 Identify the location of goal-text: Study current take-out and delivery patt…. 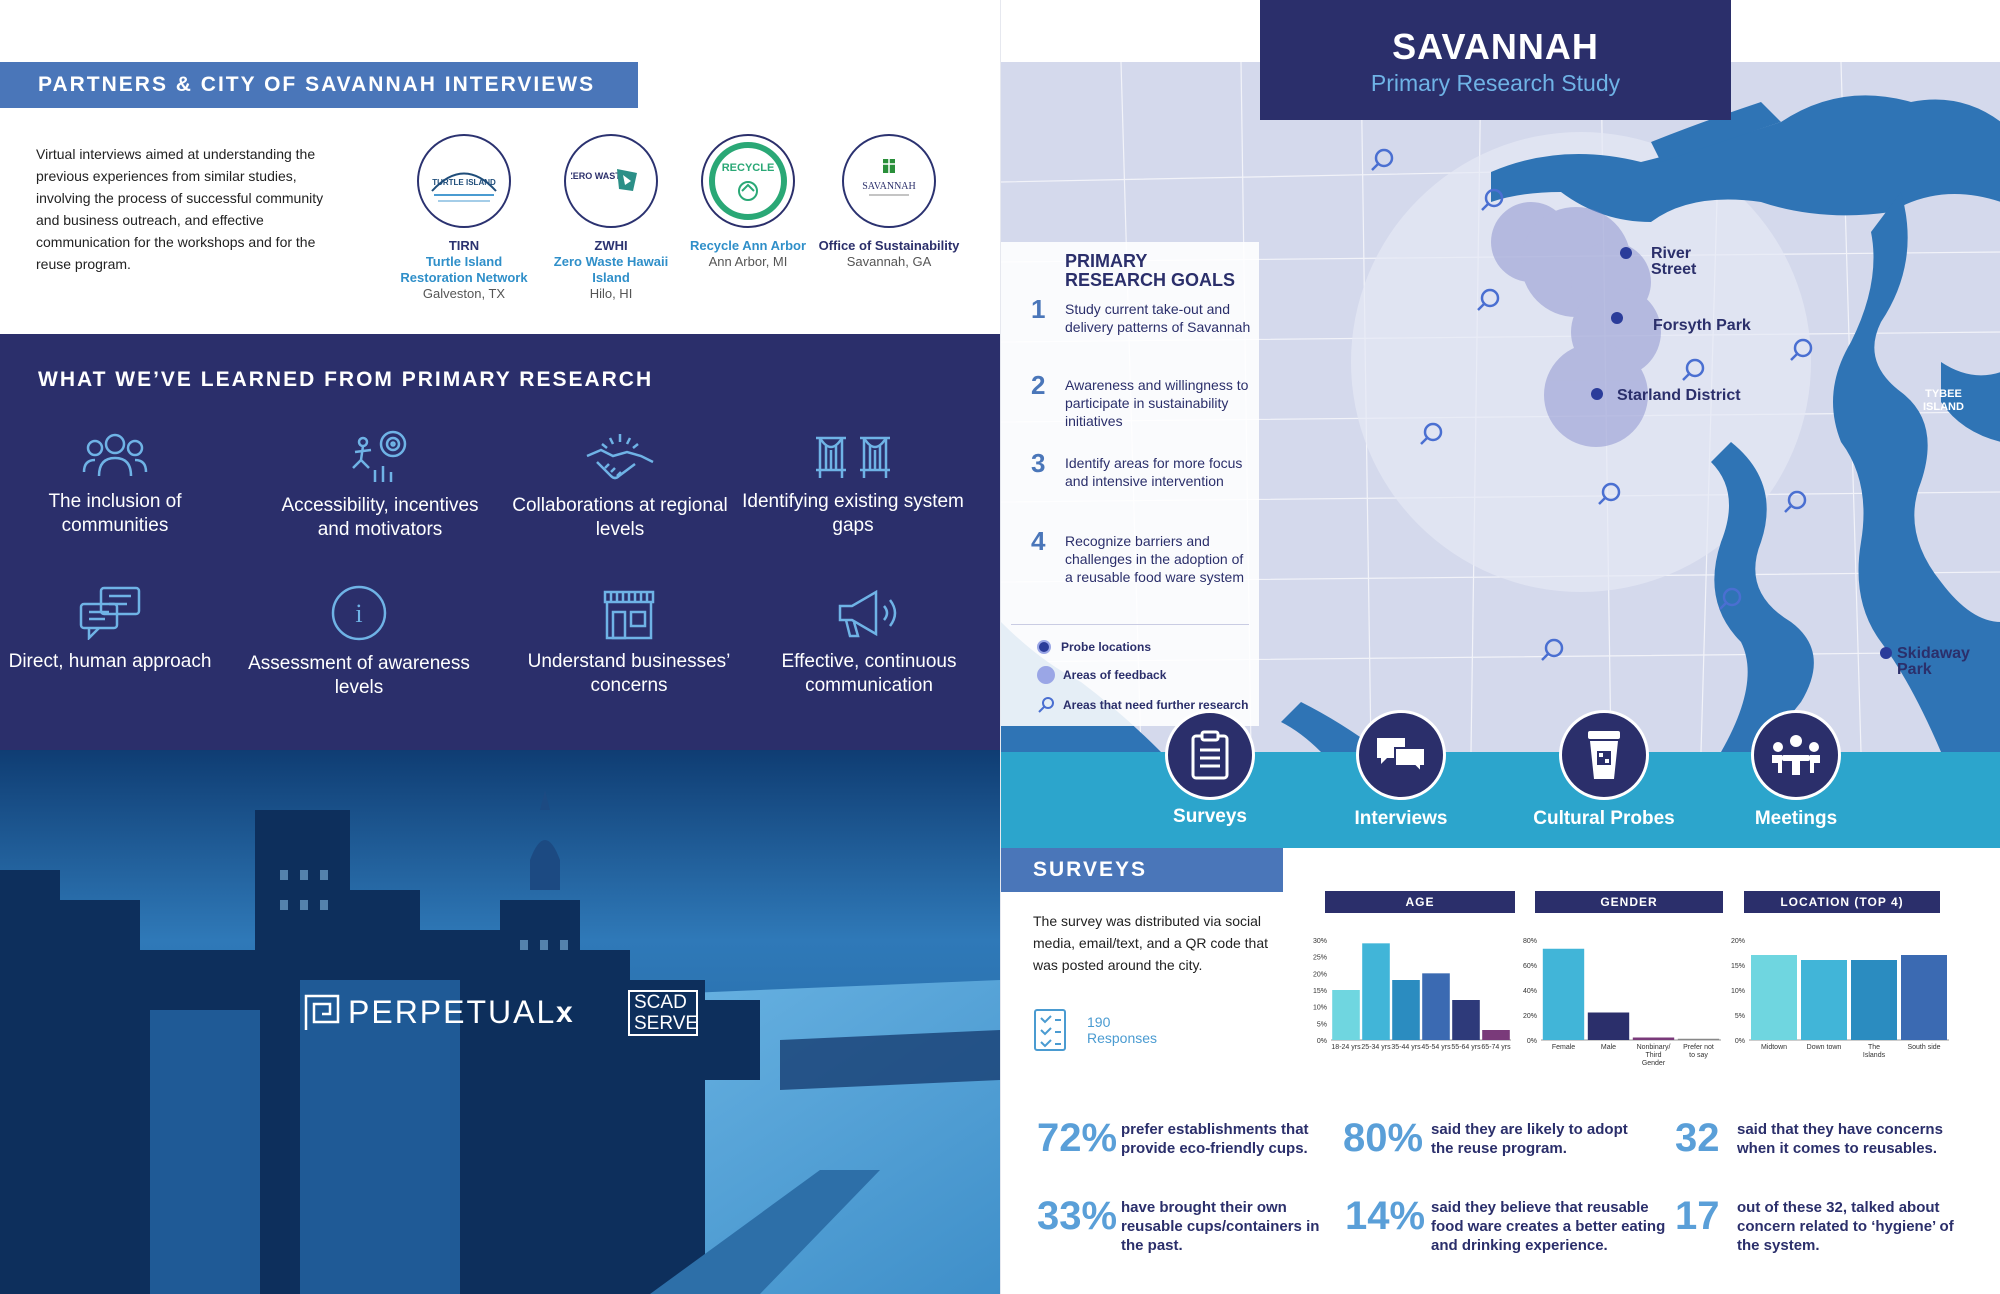
(1158, 318).